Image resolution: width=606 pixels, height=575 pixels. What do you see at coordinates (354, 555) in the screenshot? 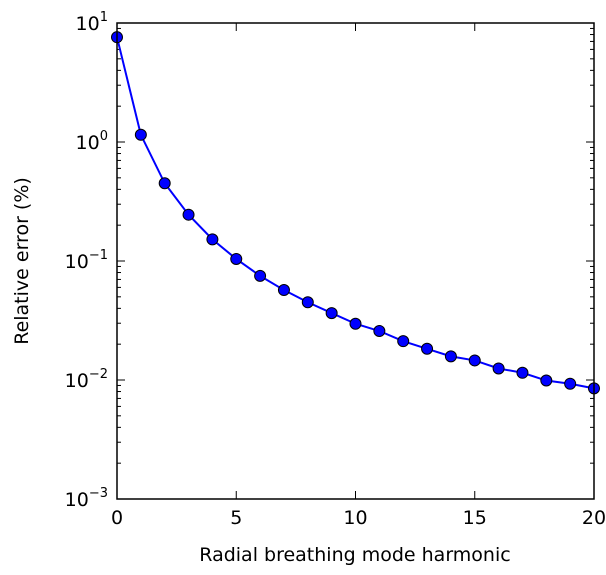
I see `x-axis-title: Radial breathing mode harmonic` at bounding box center [354, 555].